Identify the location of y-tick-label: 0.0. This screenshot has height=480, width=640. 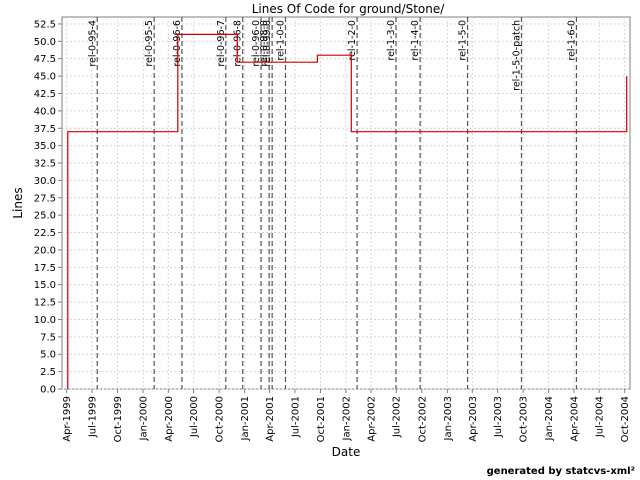
(48, 390).